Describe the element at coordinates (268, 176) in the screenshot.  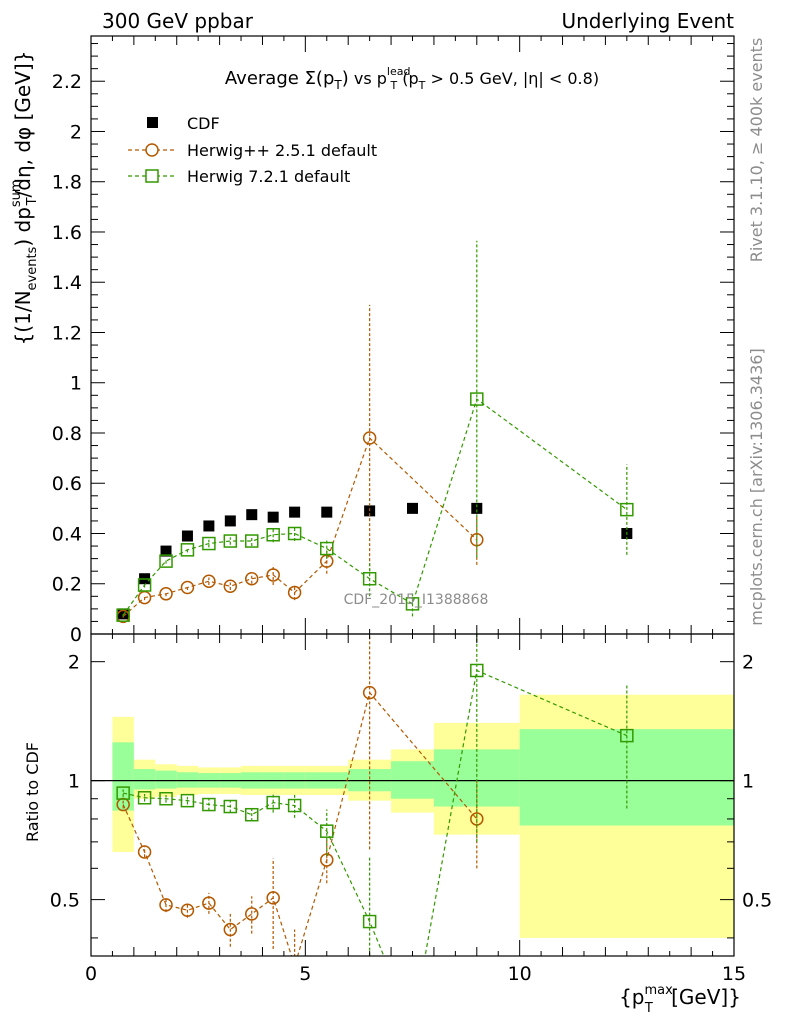
I see `legend-label-herwig7: Herwig 7.2.1 default` at that location.